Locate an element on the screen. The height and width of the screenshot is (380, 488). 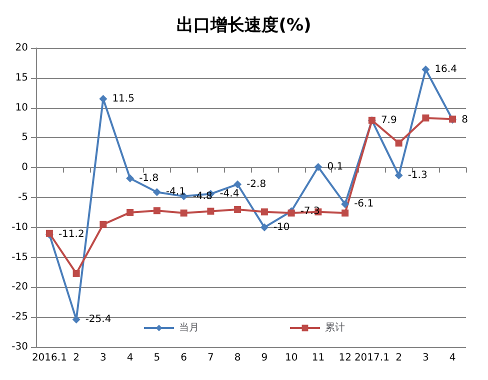
x-tick-label: 2016.1 is located at coordinates (49, 358).